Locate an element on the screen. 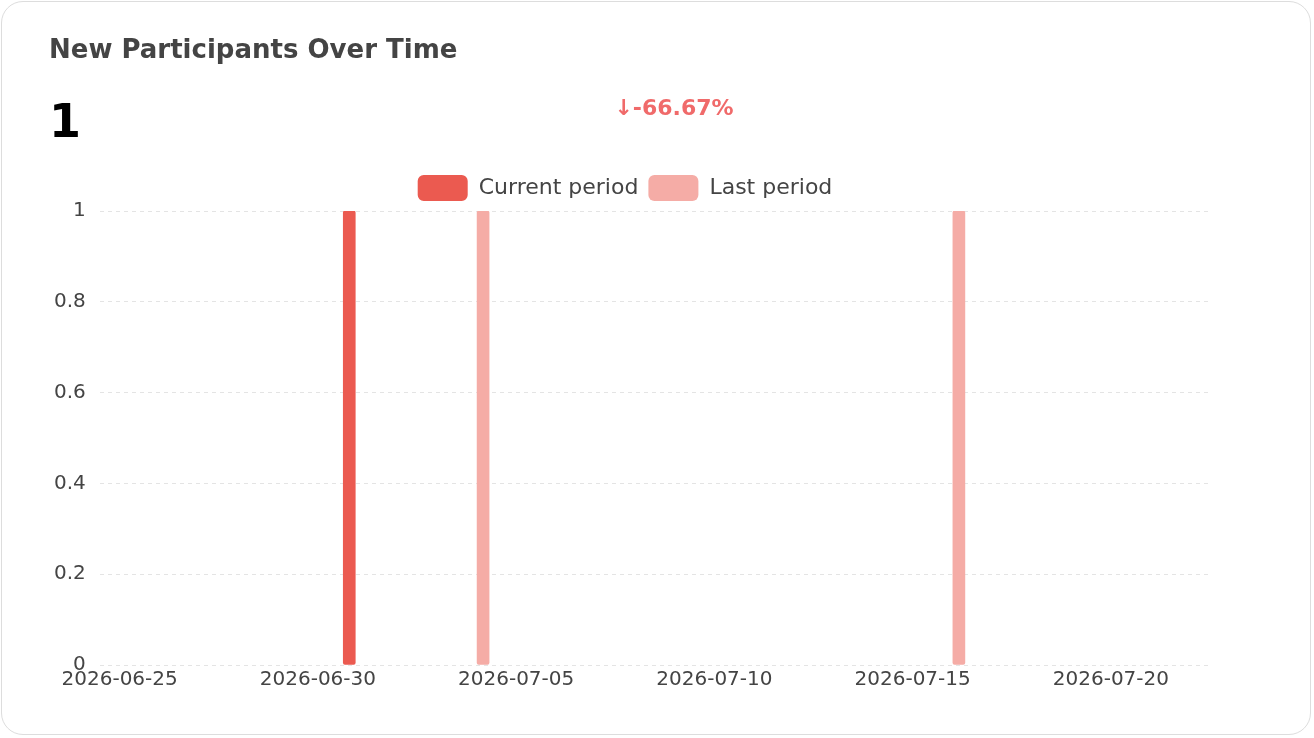 The image size is (1314, 738). y-tick-label: 0.8 is located at coordinates (69, 300).